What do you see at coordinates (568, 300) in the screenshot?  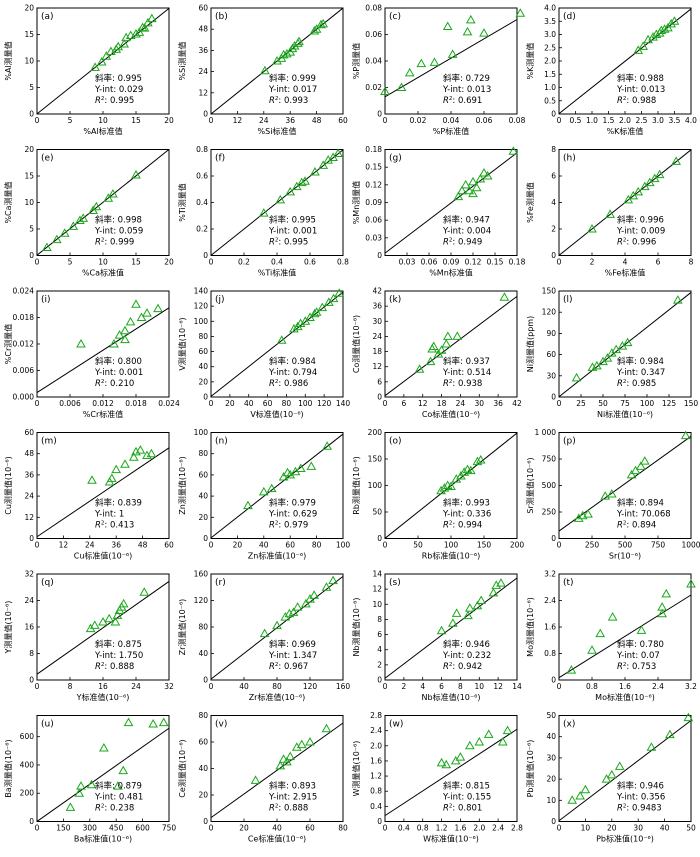 I see `panel-label: (l)` at bounding box center [568, 300].